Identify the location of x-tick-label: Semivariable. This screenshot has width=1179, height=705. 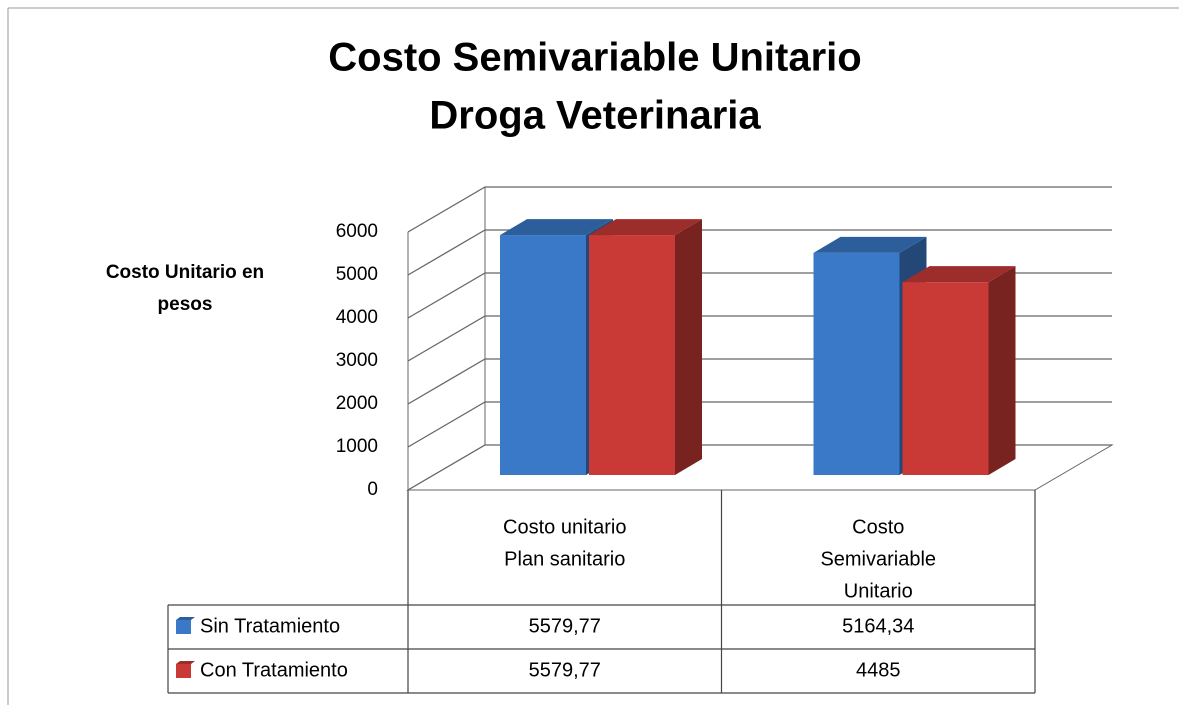
(878, 559).